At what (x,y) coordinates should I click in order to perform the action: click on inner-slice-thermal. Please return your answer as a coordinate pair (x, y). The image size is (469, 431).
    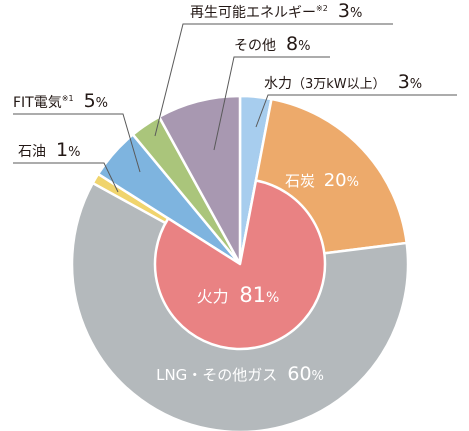
    Looking at the image, I should click on (240, 265).